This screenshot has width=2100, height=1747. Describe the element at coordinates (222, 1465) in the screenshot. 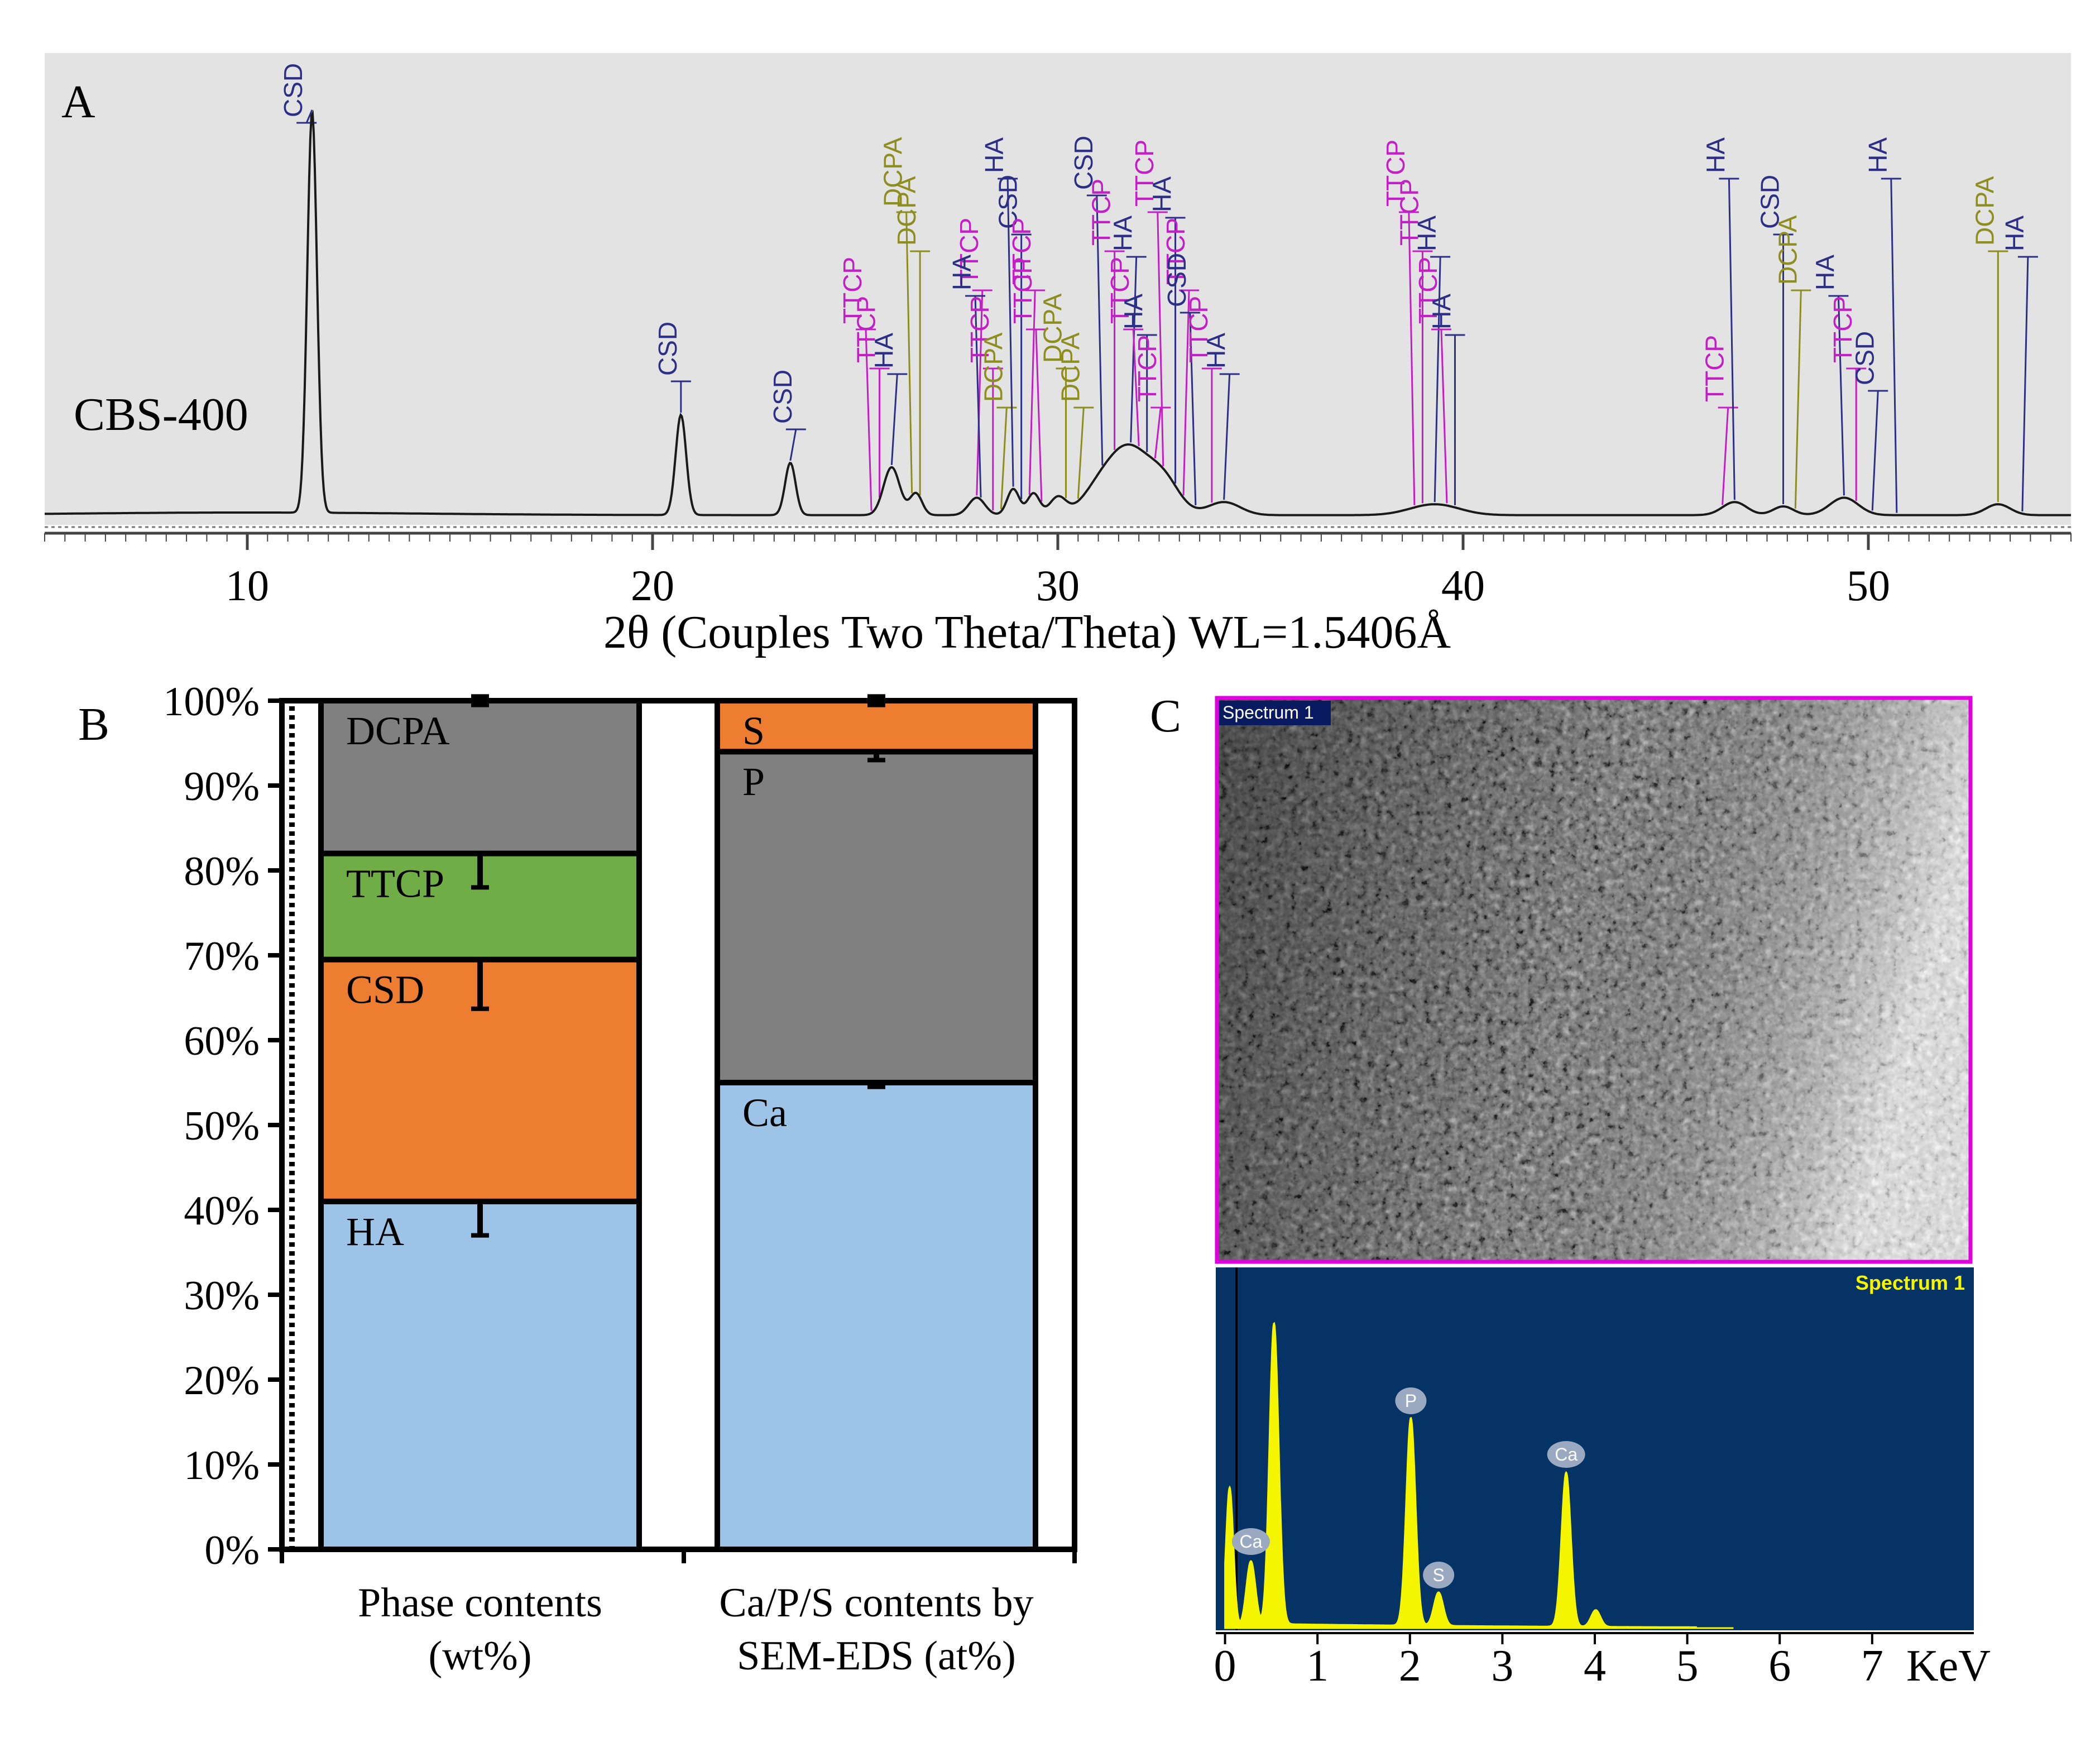

I see `composition-y-tick-label: 10%` at that location.